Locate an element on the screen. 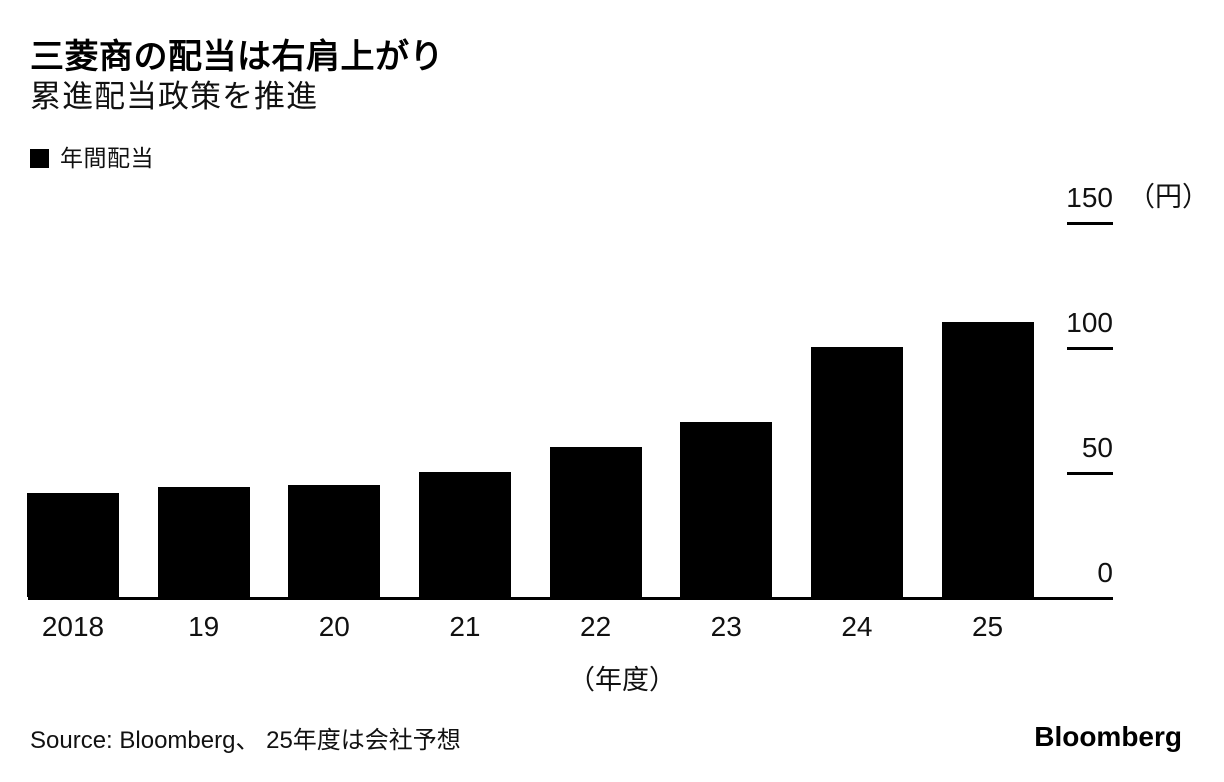 The width and height of the screenshot is (1224, 782). legend-swatch-icon is located at coordinates (39, 158).